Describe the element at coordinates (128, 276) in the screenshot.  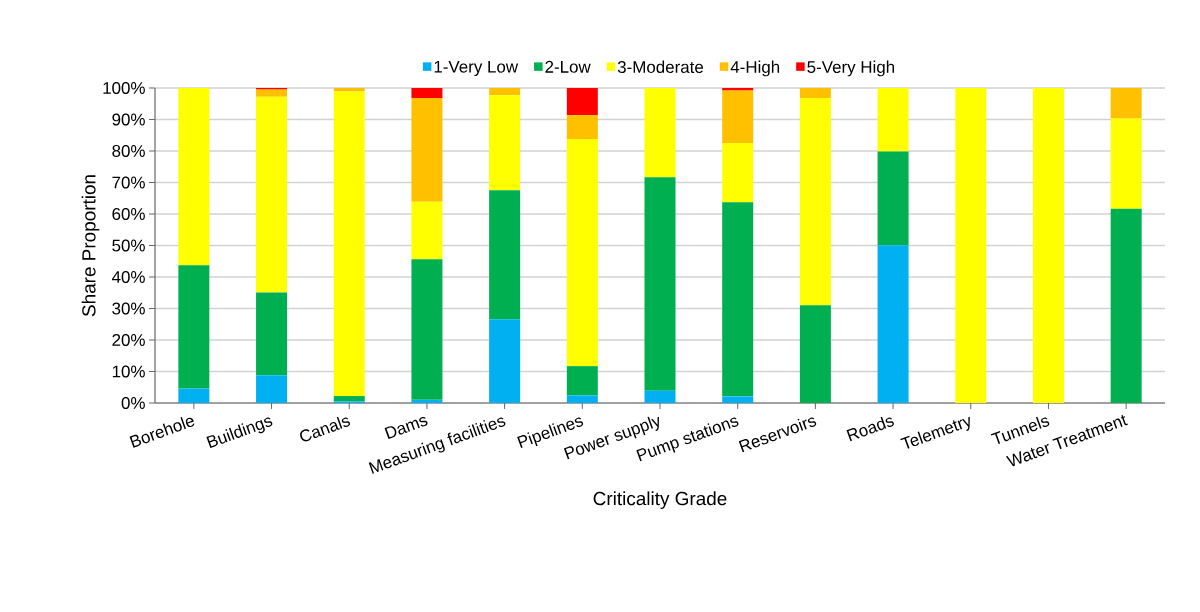
I see `y-tick-label: 40%` at that location.